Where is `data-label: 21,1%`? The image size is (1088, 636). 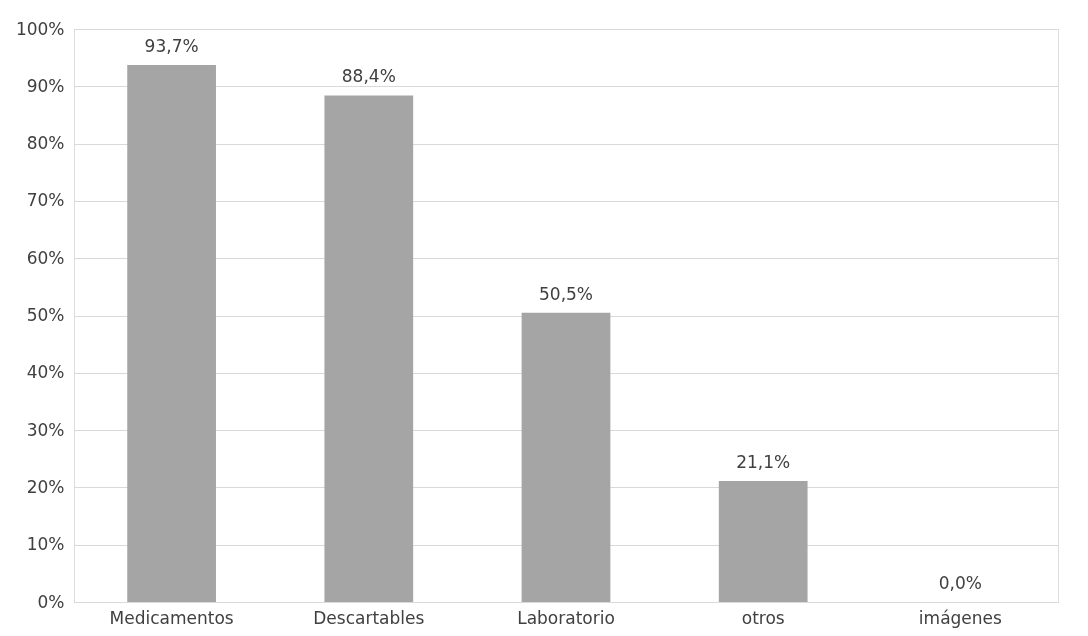 data-label: 21,1% is located at coordinates (763, 462).